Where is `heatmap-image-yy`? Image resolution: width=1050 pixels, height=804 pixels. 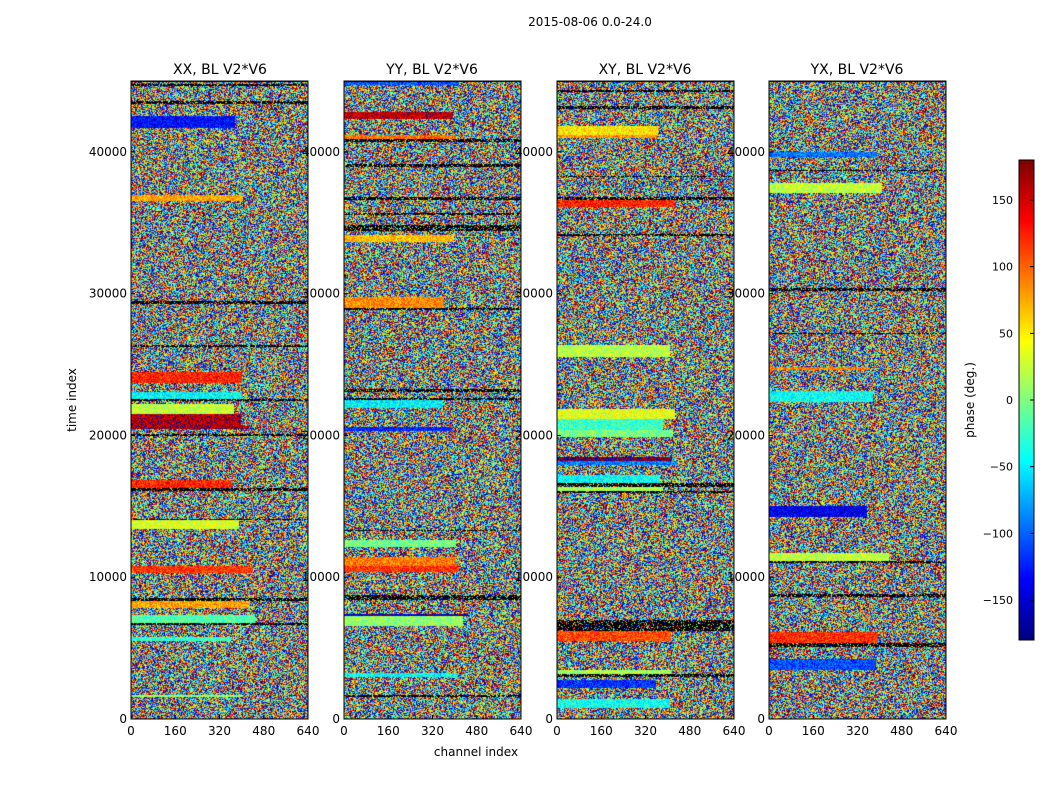 heatmap-image-yy is located at coordinates (432, 400).